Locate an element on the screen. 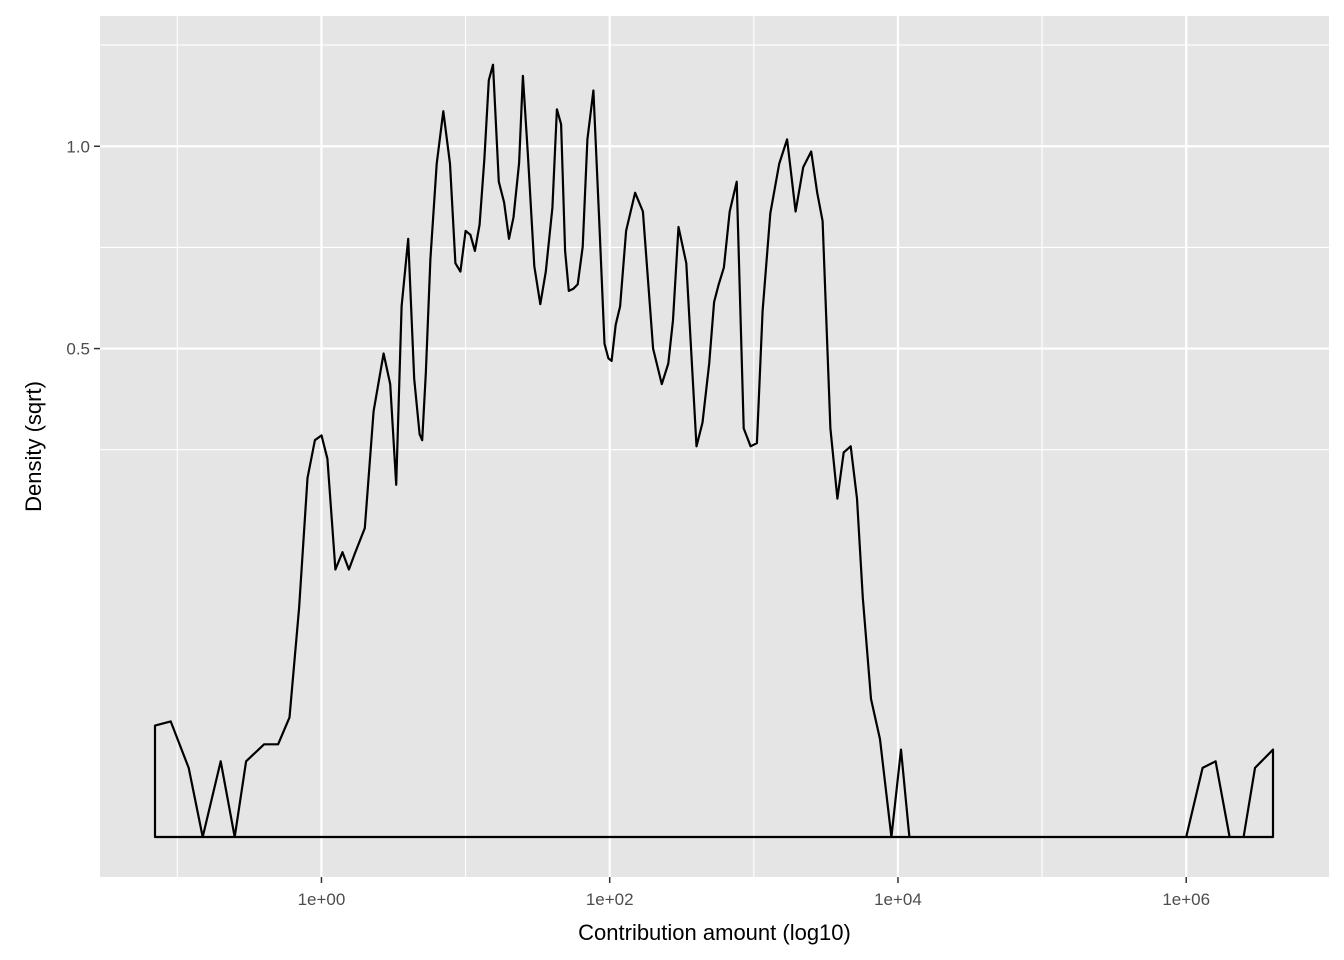  y-tick-label: 0.5 is located at coordinates (78, 349).